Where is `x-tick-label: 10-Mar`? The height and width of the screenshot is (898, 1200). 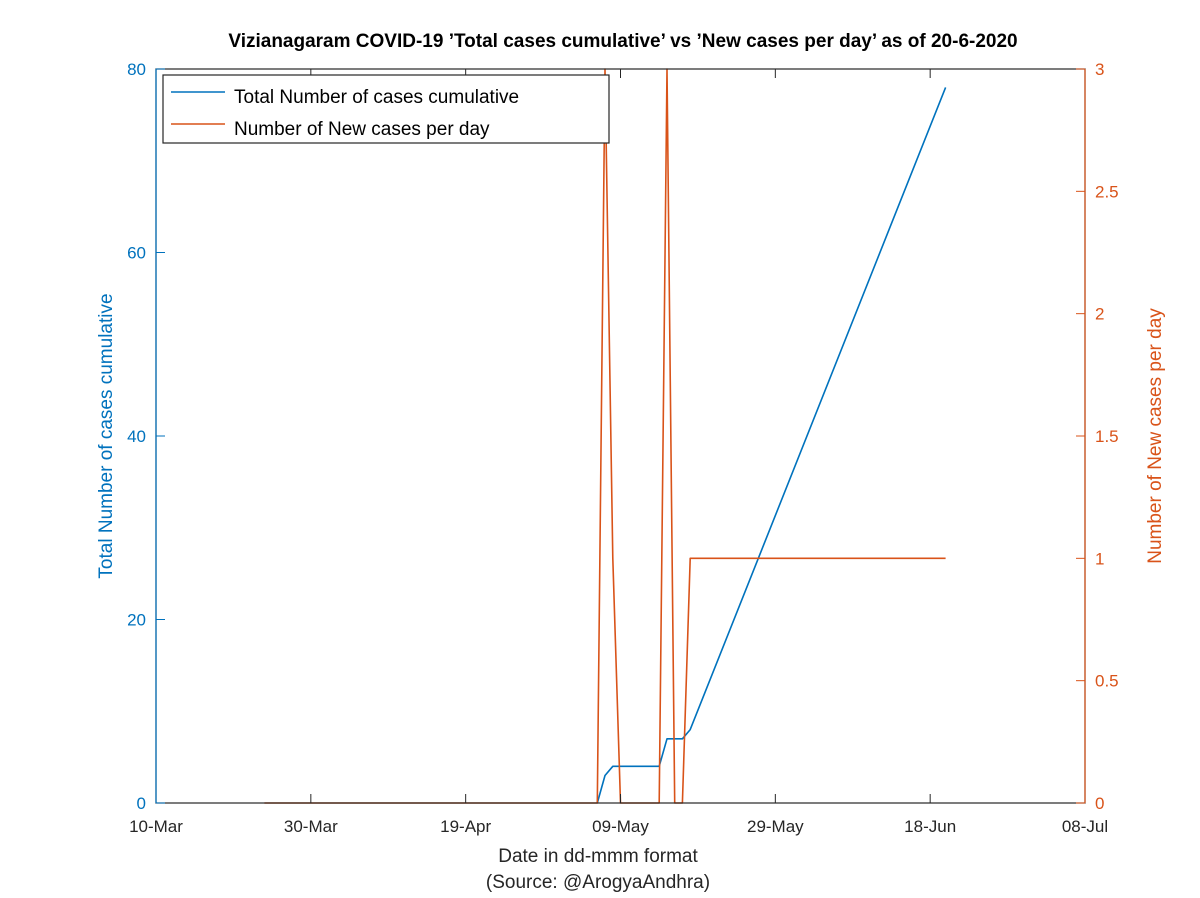 x-tick-label: 10-Mar is located at coordinates (156, 826).